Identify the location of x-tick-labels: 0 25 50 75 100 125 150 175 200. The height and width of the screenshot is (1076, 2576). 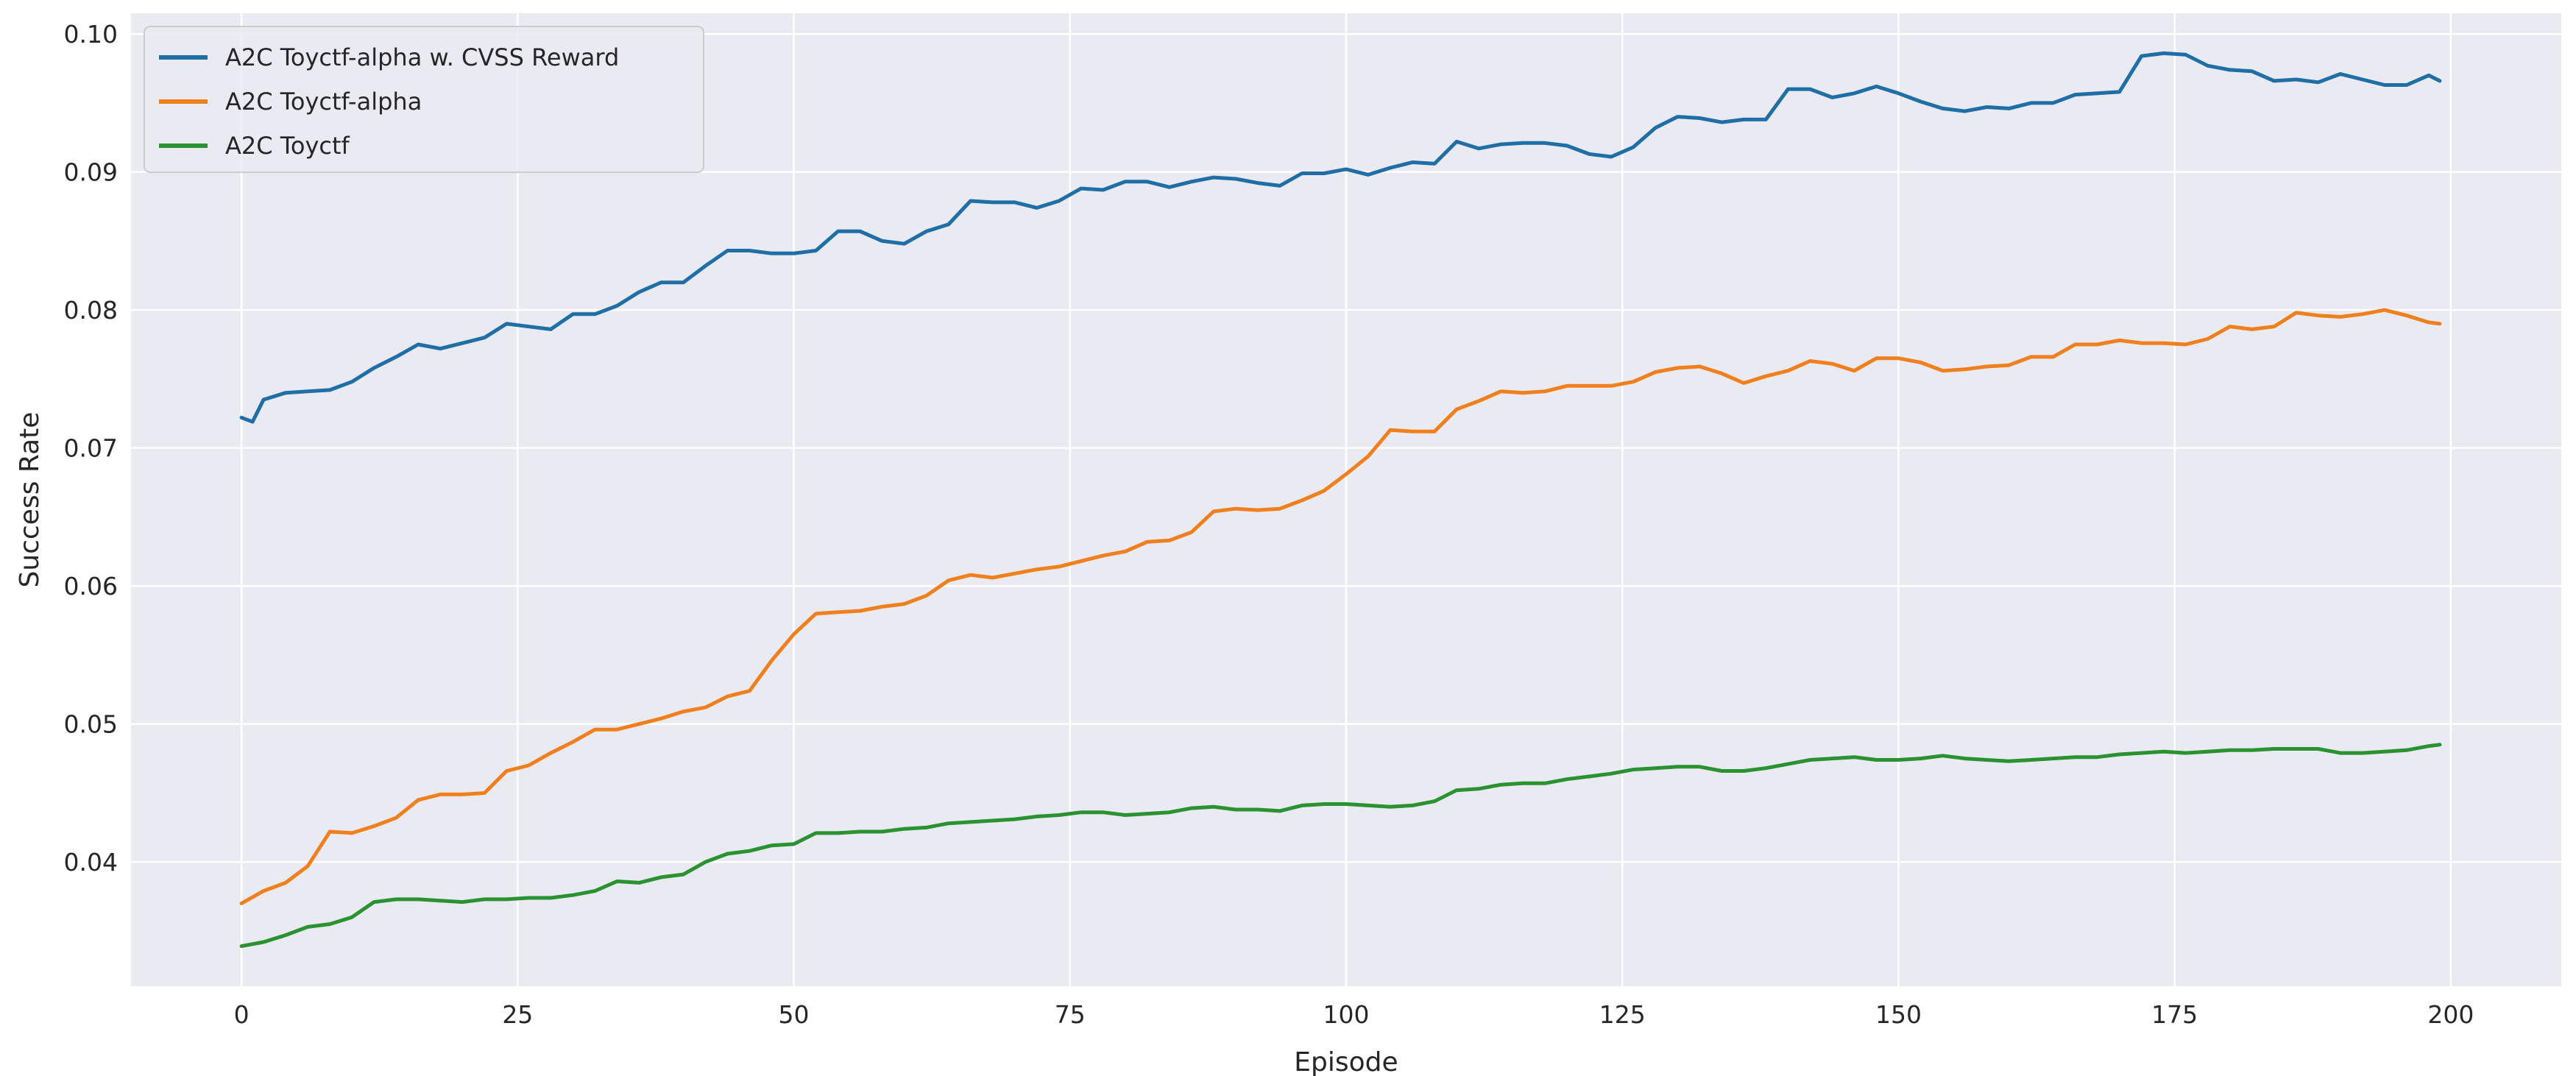
(1354, 1014).